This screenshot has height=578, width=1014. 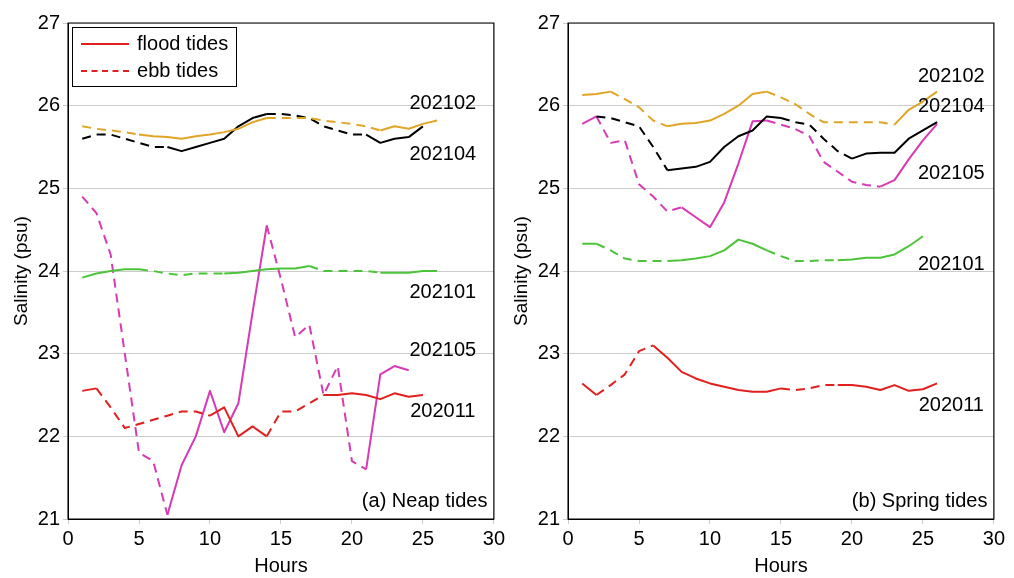 I want to click on annotation: (a) Neap tides, so click(x=424, y=500).